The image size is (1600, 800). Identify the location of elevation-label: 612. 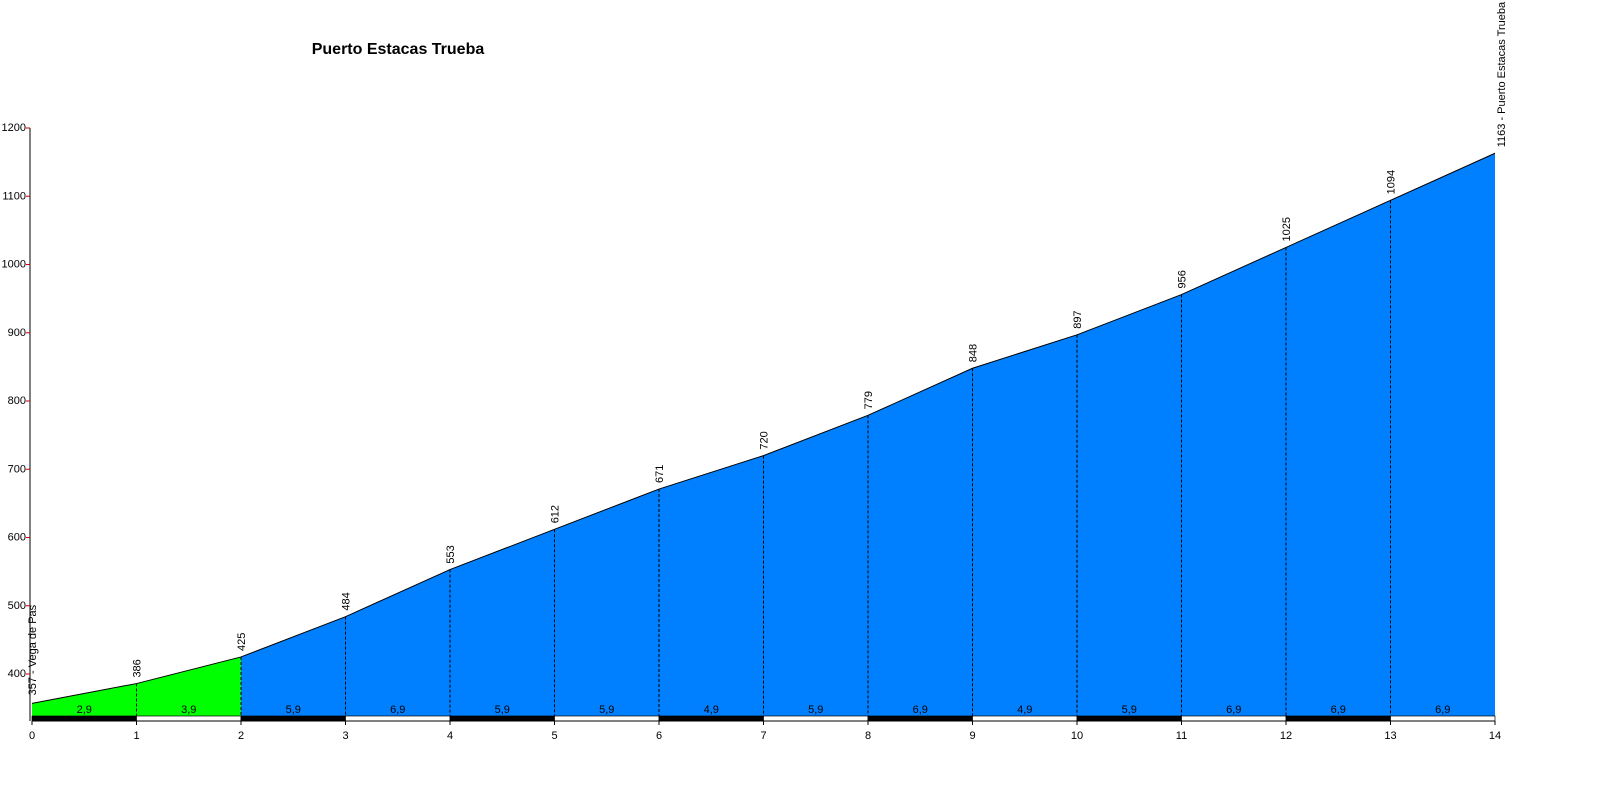
(556, 514).